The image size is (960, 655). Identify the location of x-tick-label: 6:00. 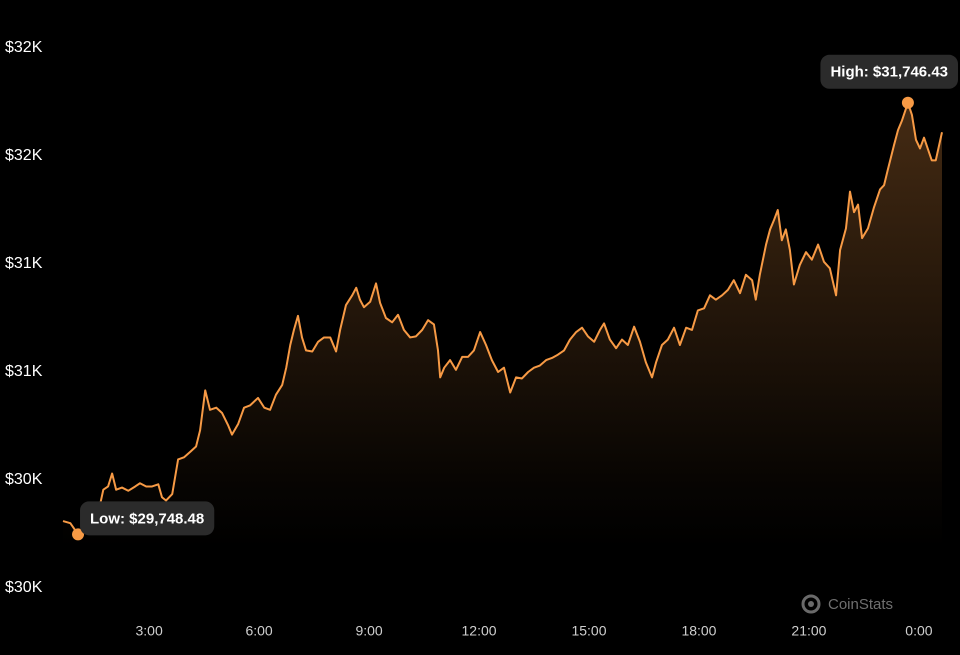
(258, 631).